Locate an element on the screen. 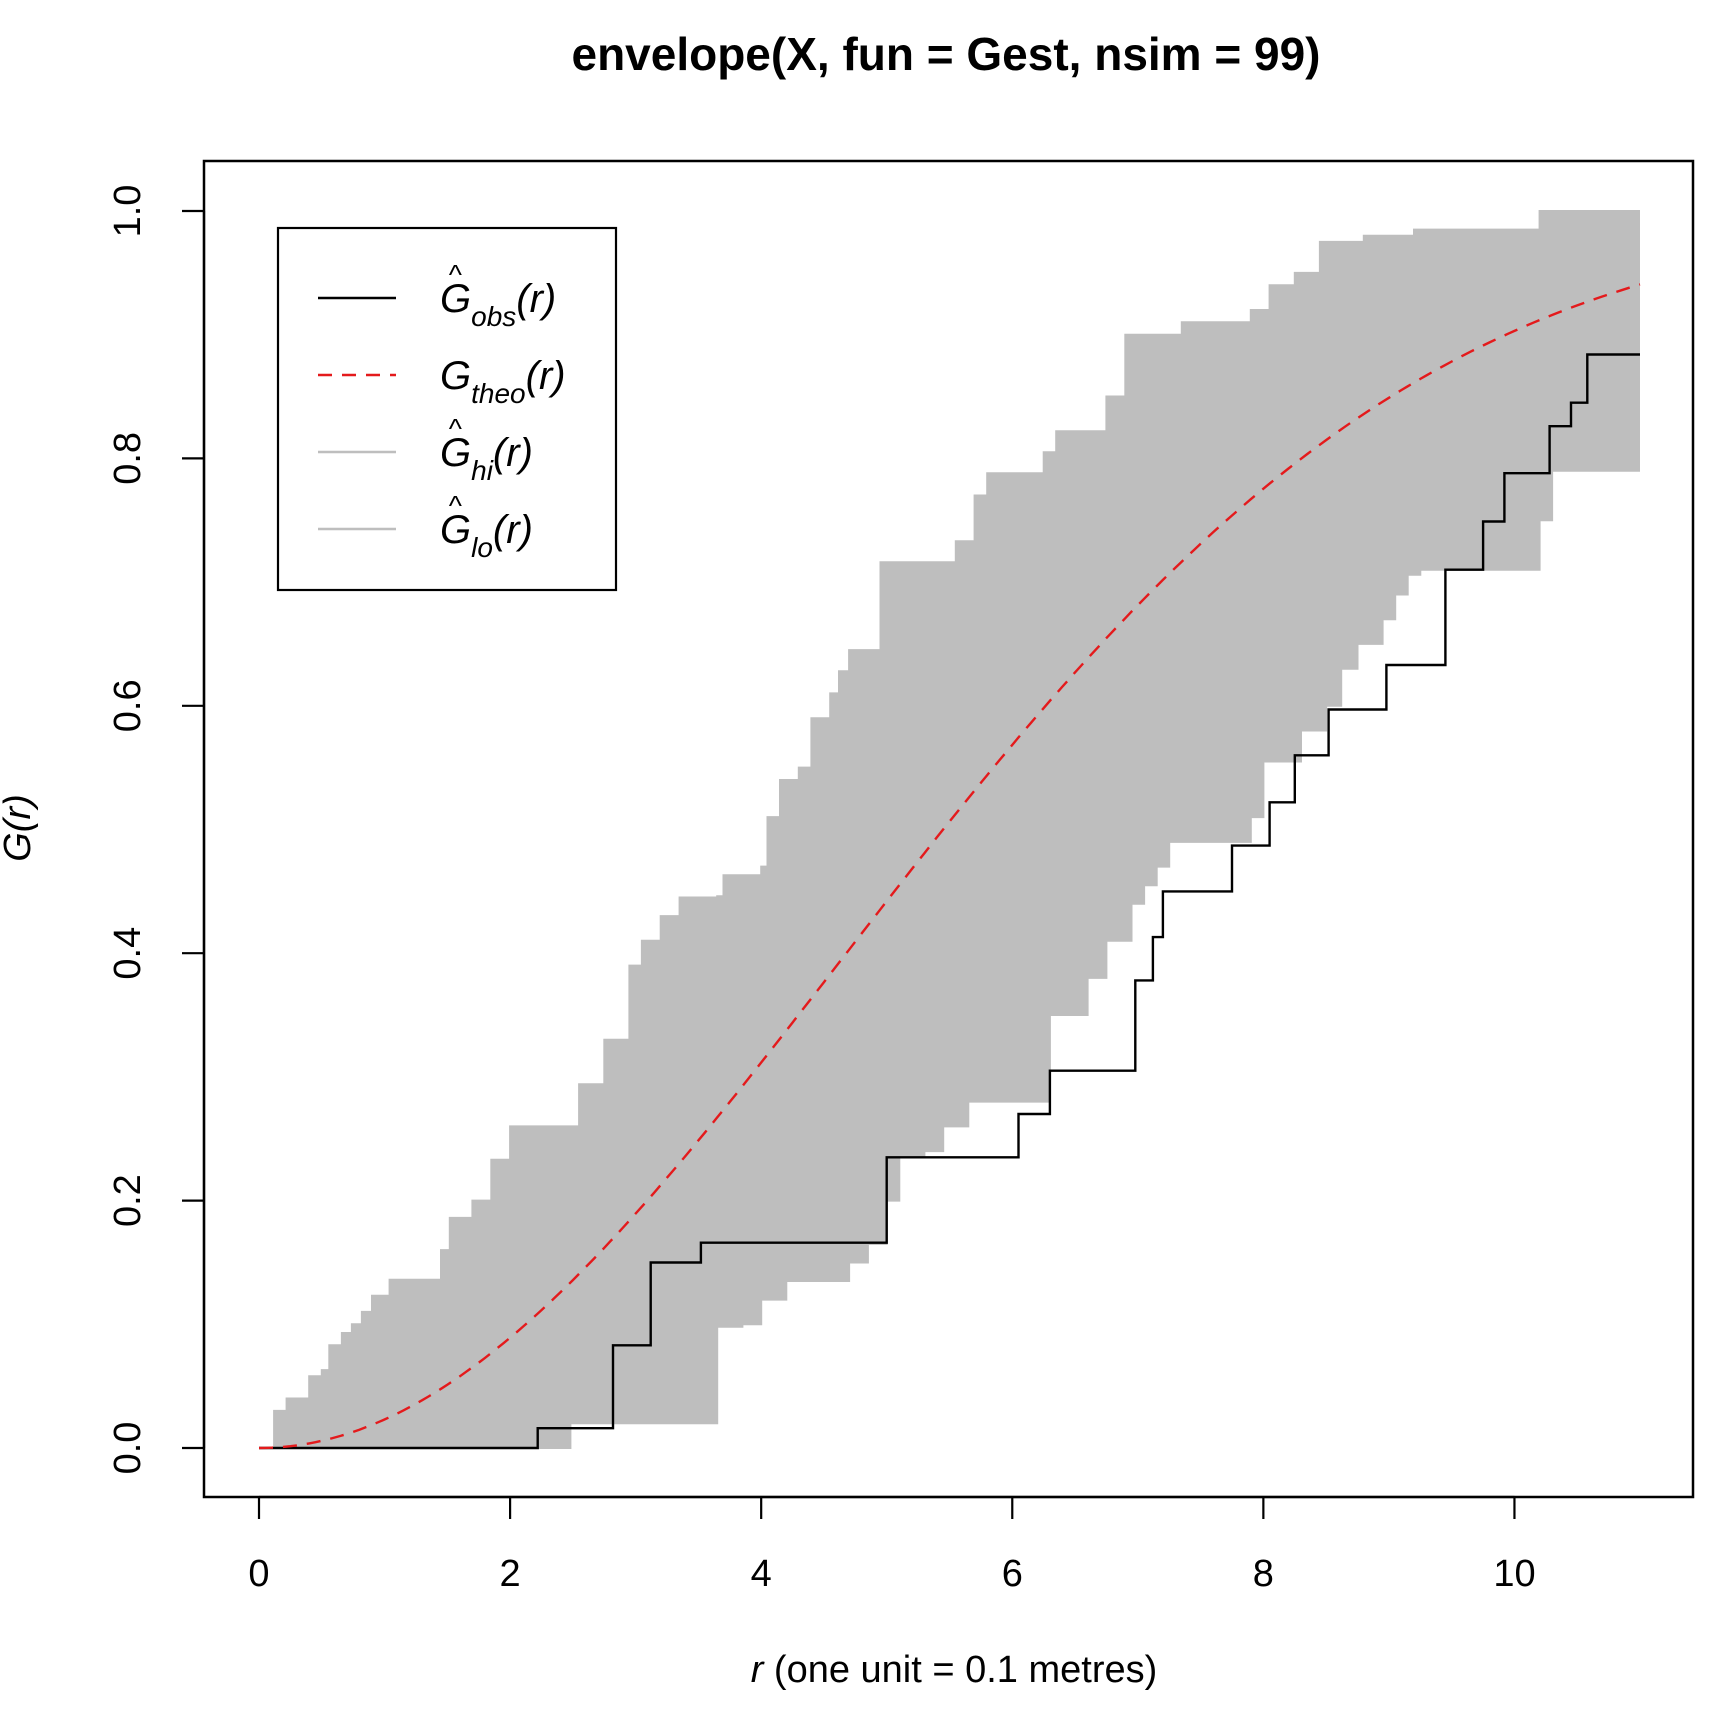 The image size is (1734, 1731). legend-label-sub: obs is located at coordinates (493, 316).